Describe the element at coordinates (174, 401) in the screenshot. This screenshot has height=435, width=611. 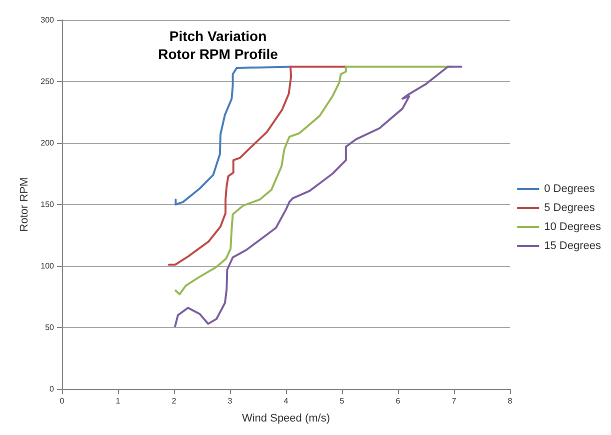
I see `x-tick-label: 2` at that location.